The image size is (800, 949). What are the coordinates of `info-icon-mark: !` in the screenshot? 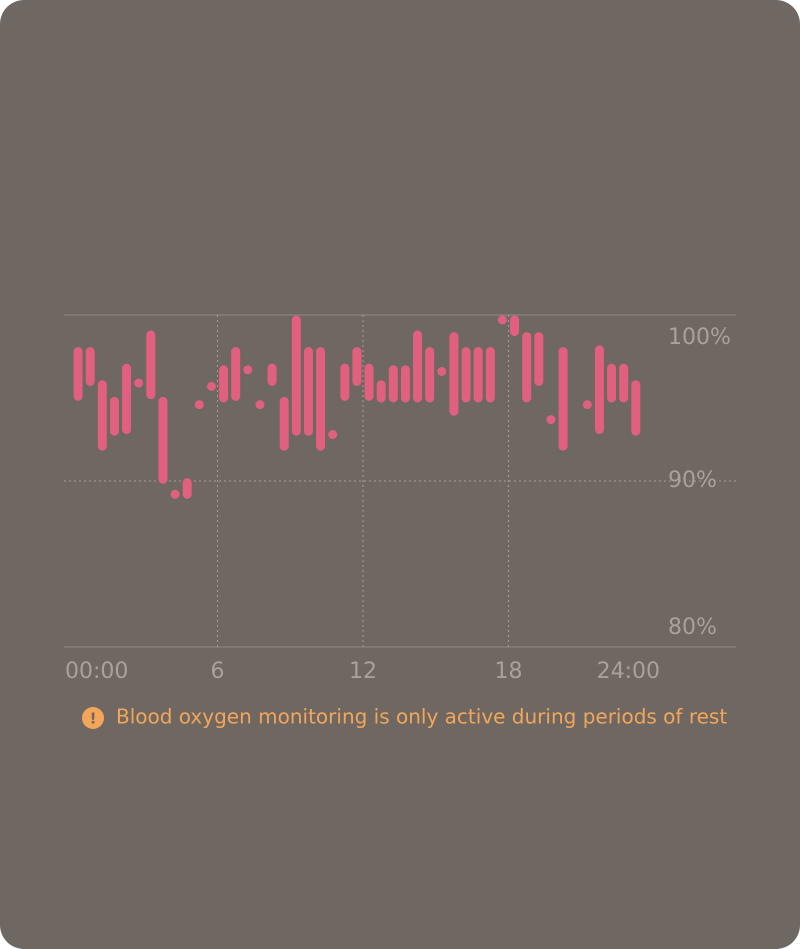 It's located at (93, 719).